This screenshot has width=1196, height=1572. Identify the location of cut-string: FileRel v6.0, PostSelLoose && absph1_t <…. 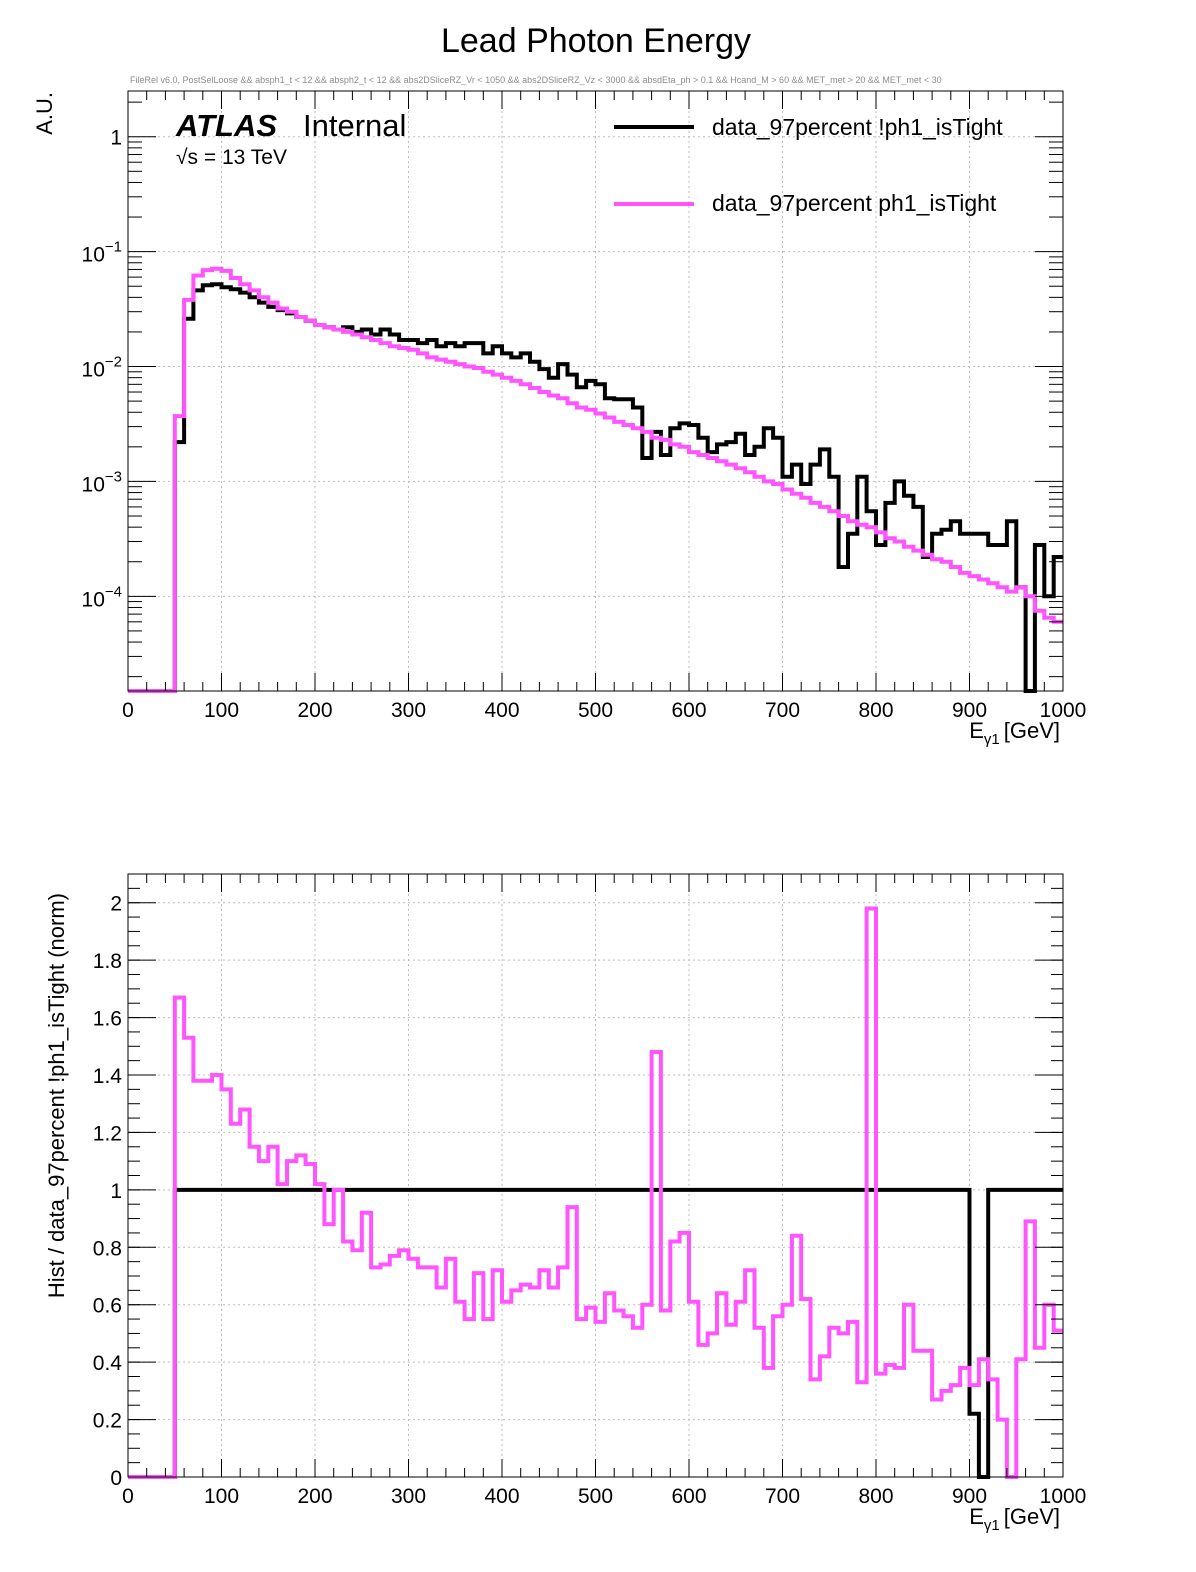
(536, 80).